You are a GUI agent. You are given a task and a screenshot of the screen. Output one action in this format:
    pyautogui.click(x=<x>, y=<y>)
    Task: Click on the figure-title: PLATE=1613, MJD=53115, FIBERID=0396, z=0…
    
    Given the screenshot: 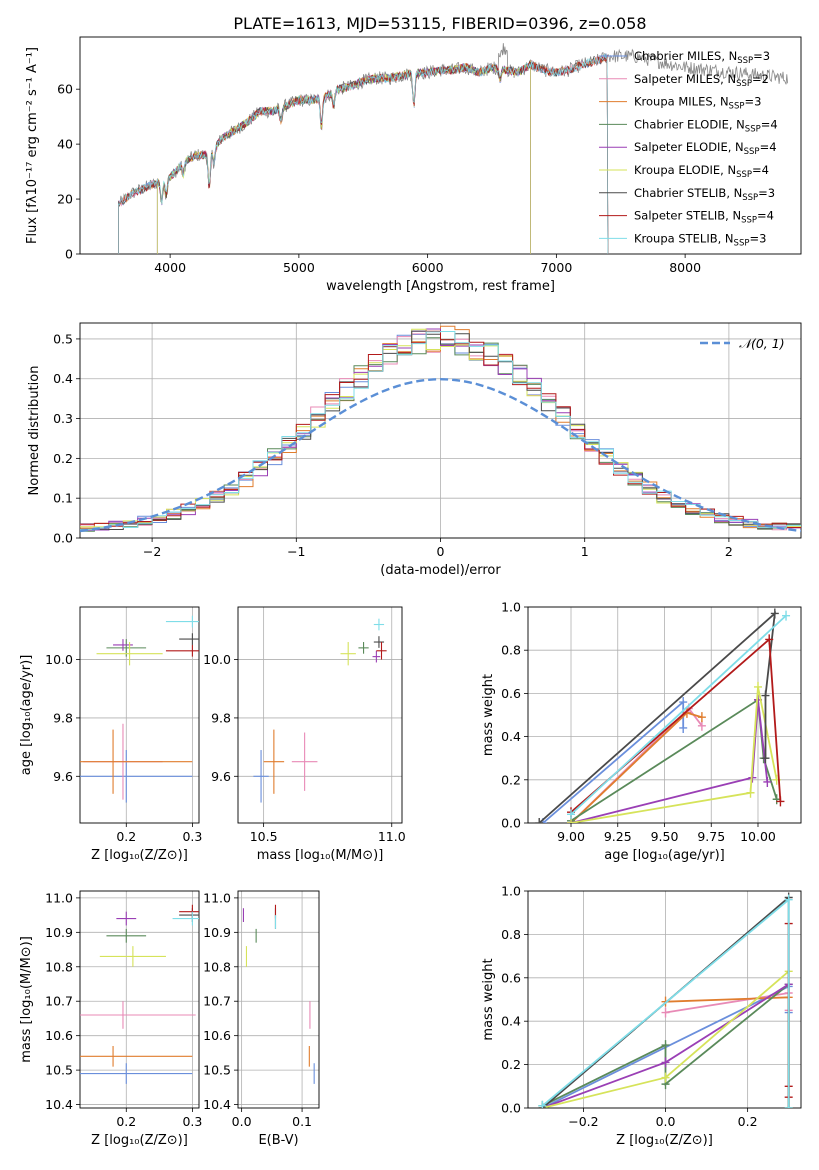 What is the action you would take?
    pyautogui.click(x=439, y=23)
    